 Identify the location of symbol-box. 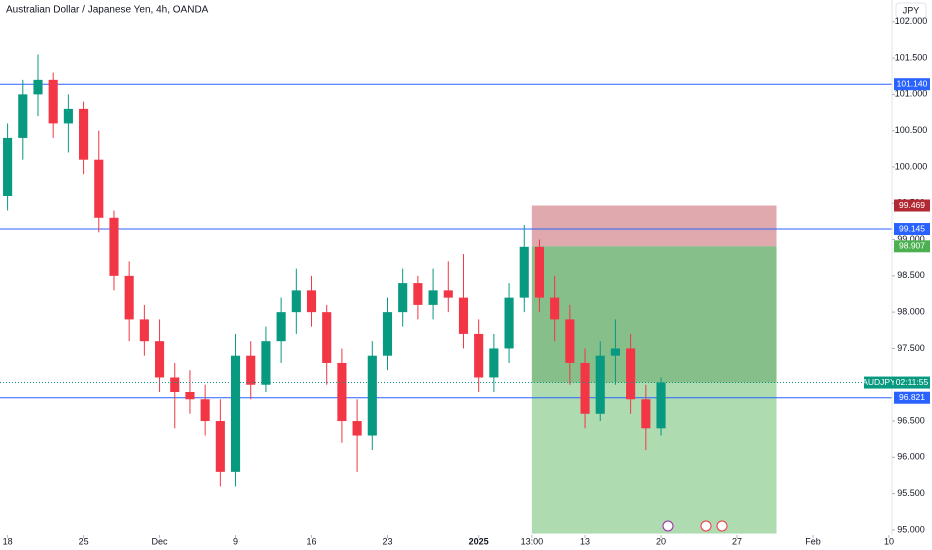
(879, 382).